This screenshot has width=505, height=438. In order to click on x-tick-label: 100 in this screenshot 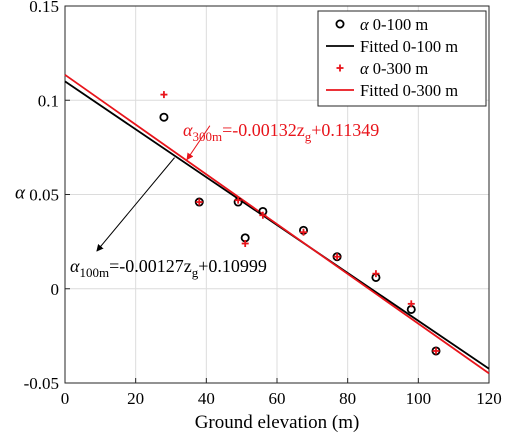, I will do `click(419, 398)`.